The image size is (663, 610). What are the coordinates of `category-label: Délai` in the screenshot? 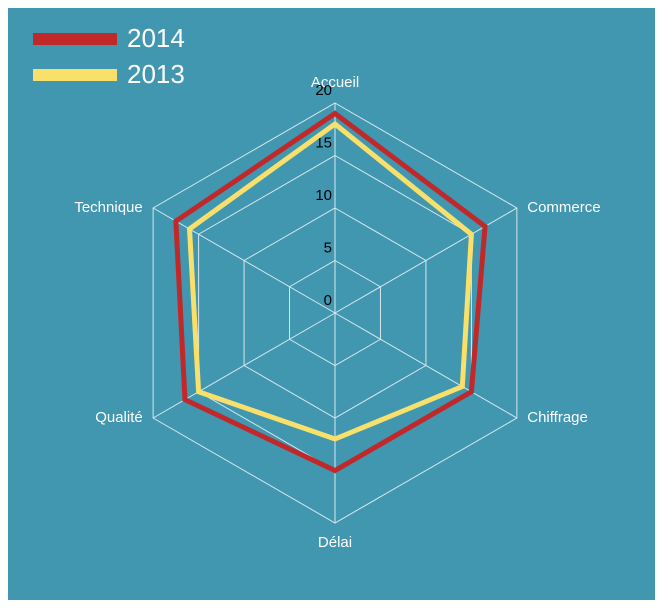 It's located at (335, 542).